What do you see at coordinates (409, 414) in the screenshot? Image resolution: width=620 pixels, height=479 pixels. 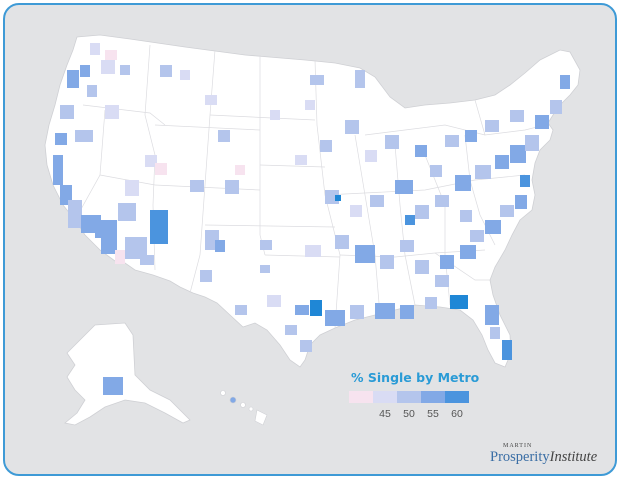 I see `legend-tick-50: 50` at bounding box center [409, 414].